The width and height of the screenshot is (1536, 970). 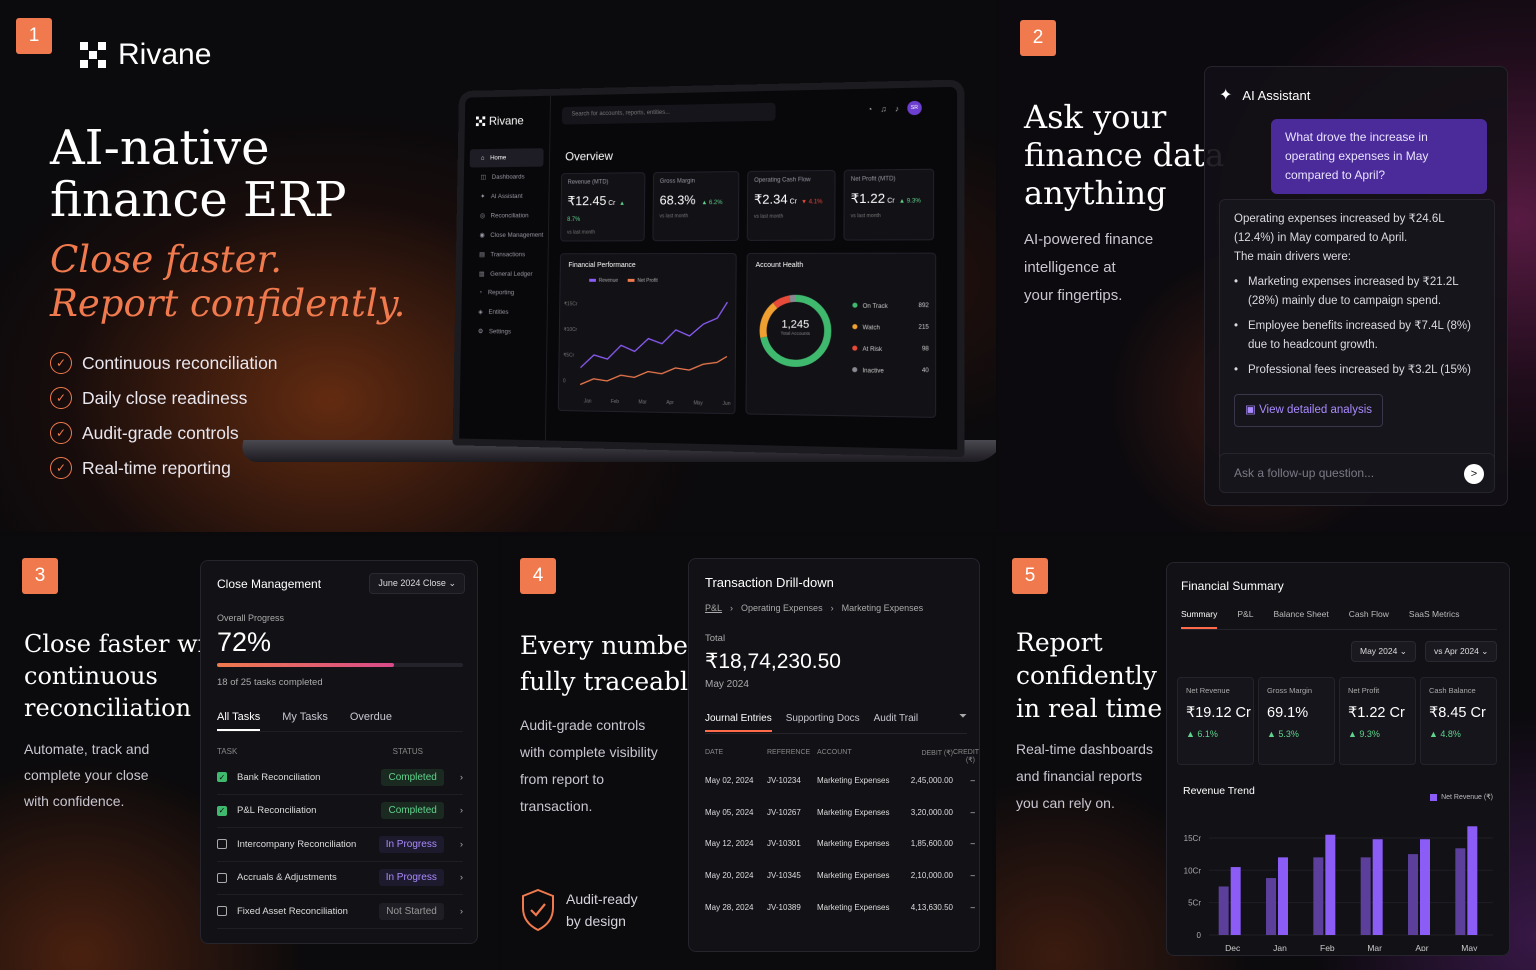 What do you see at coordinates (1199, 619) in the screenshot?
I see `tab-summary: Summary` at bounding box center [1199, 619].